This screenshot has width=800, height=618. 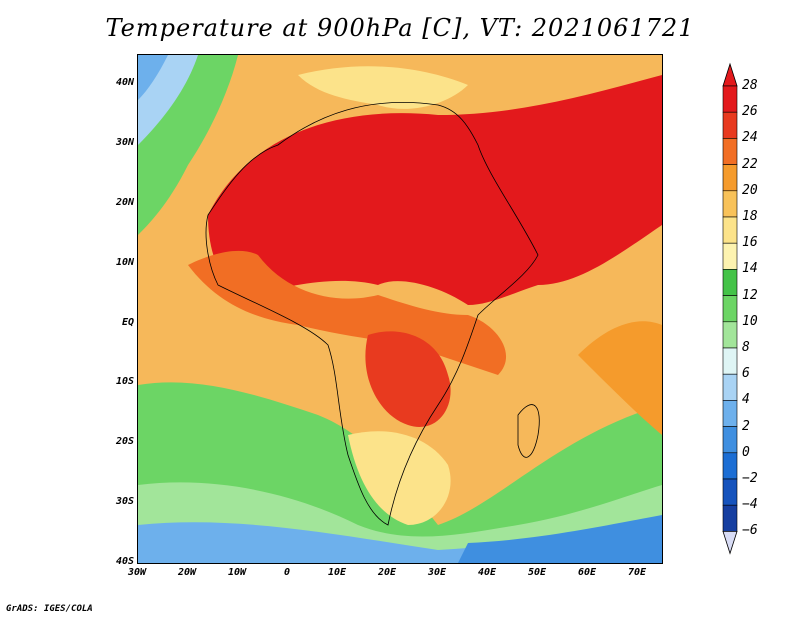 I want to click on lon-label-30e: 30E, so click(x=437, y=572).